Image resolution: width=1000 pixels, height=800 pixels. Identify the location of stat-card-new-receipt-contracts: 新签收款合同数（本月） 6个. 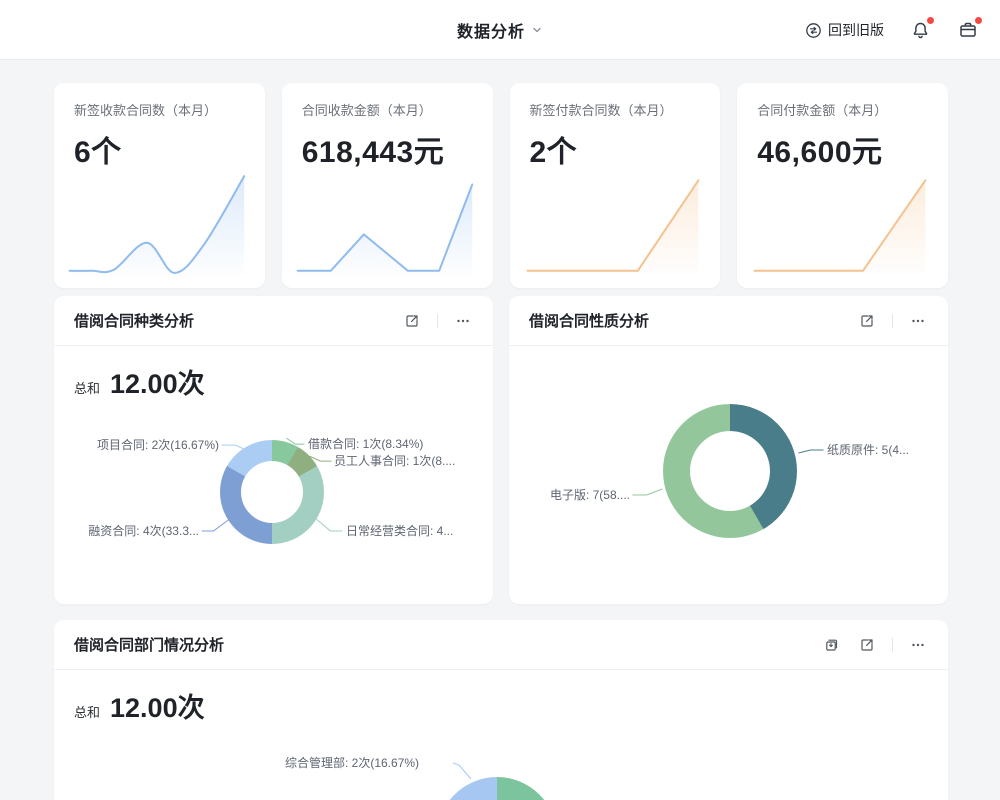
(159, 185).